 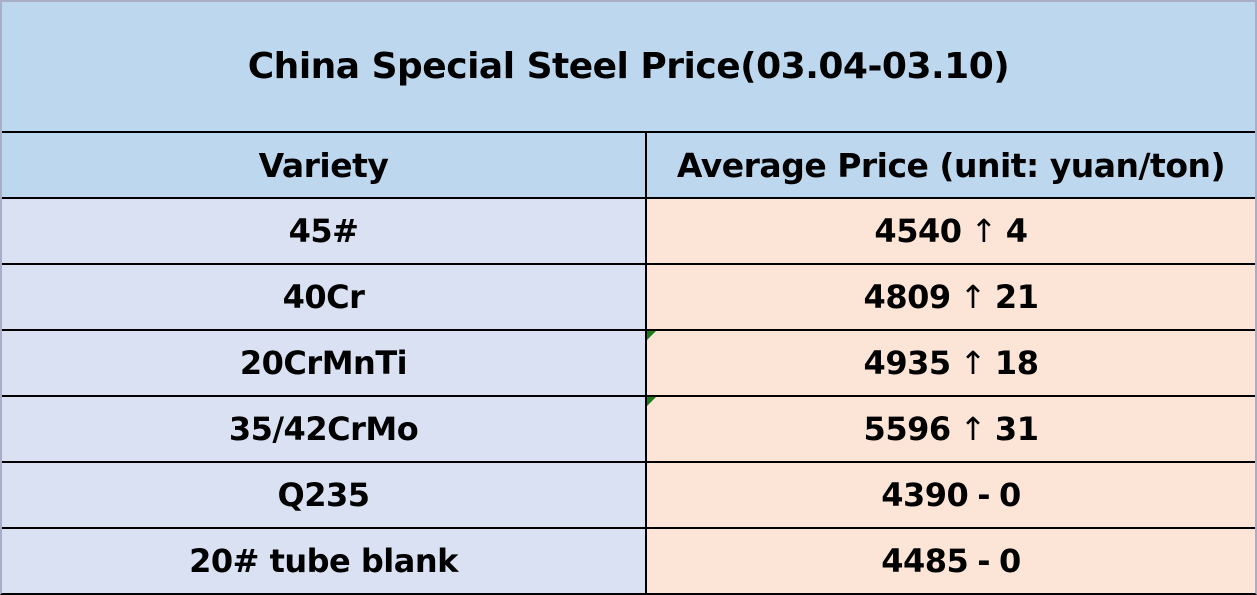 I want to click on header-row: Variety Average Price (unit: yuan/ton), so click(x=628, y=164).